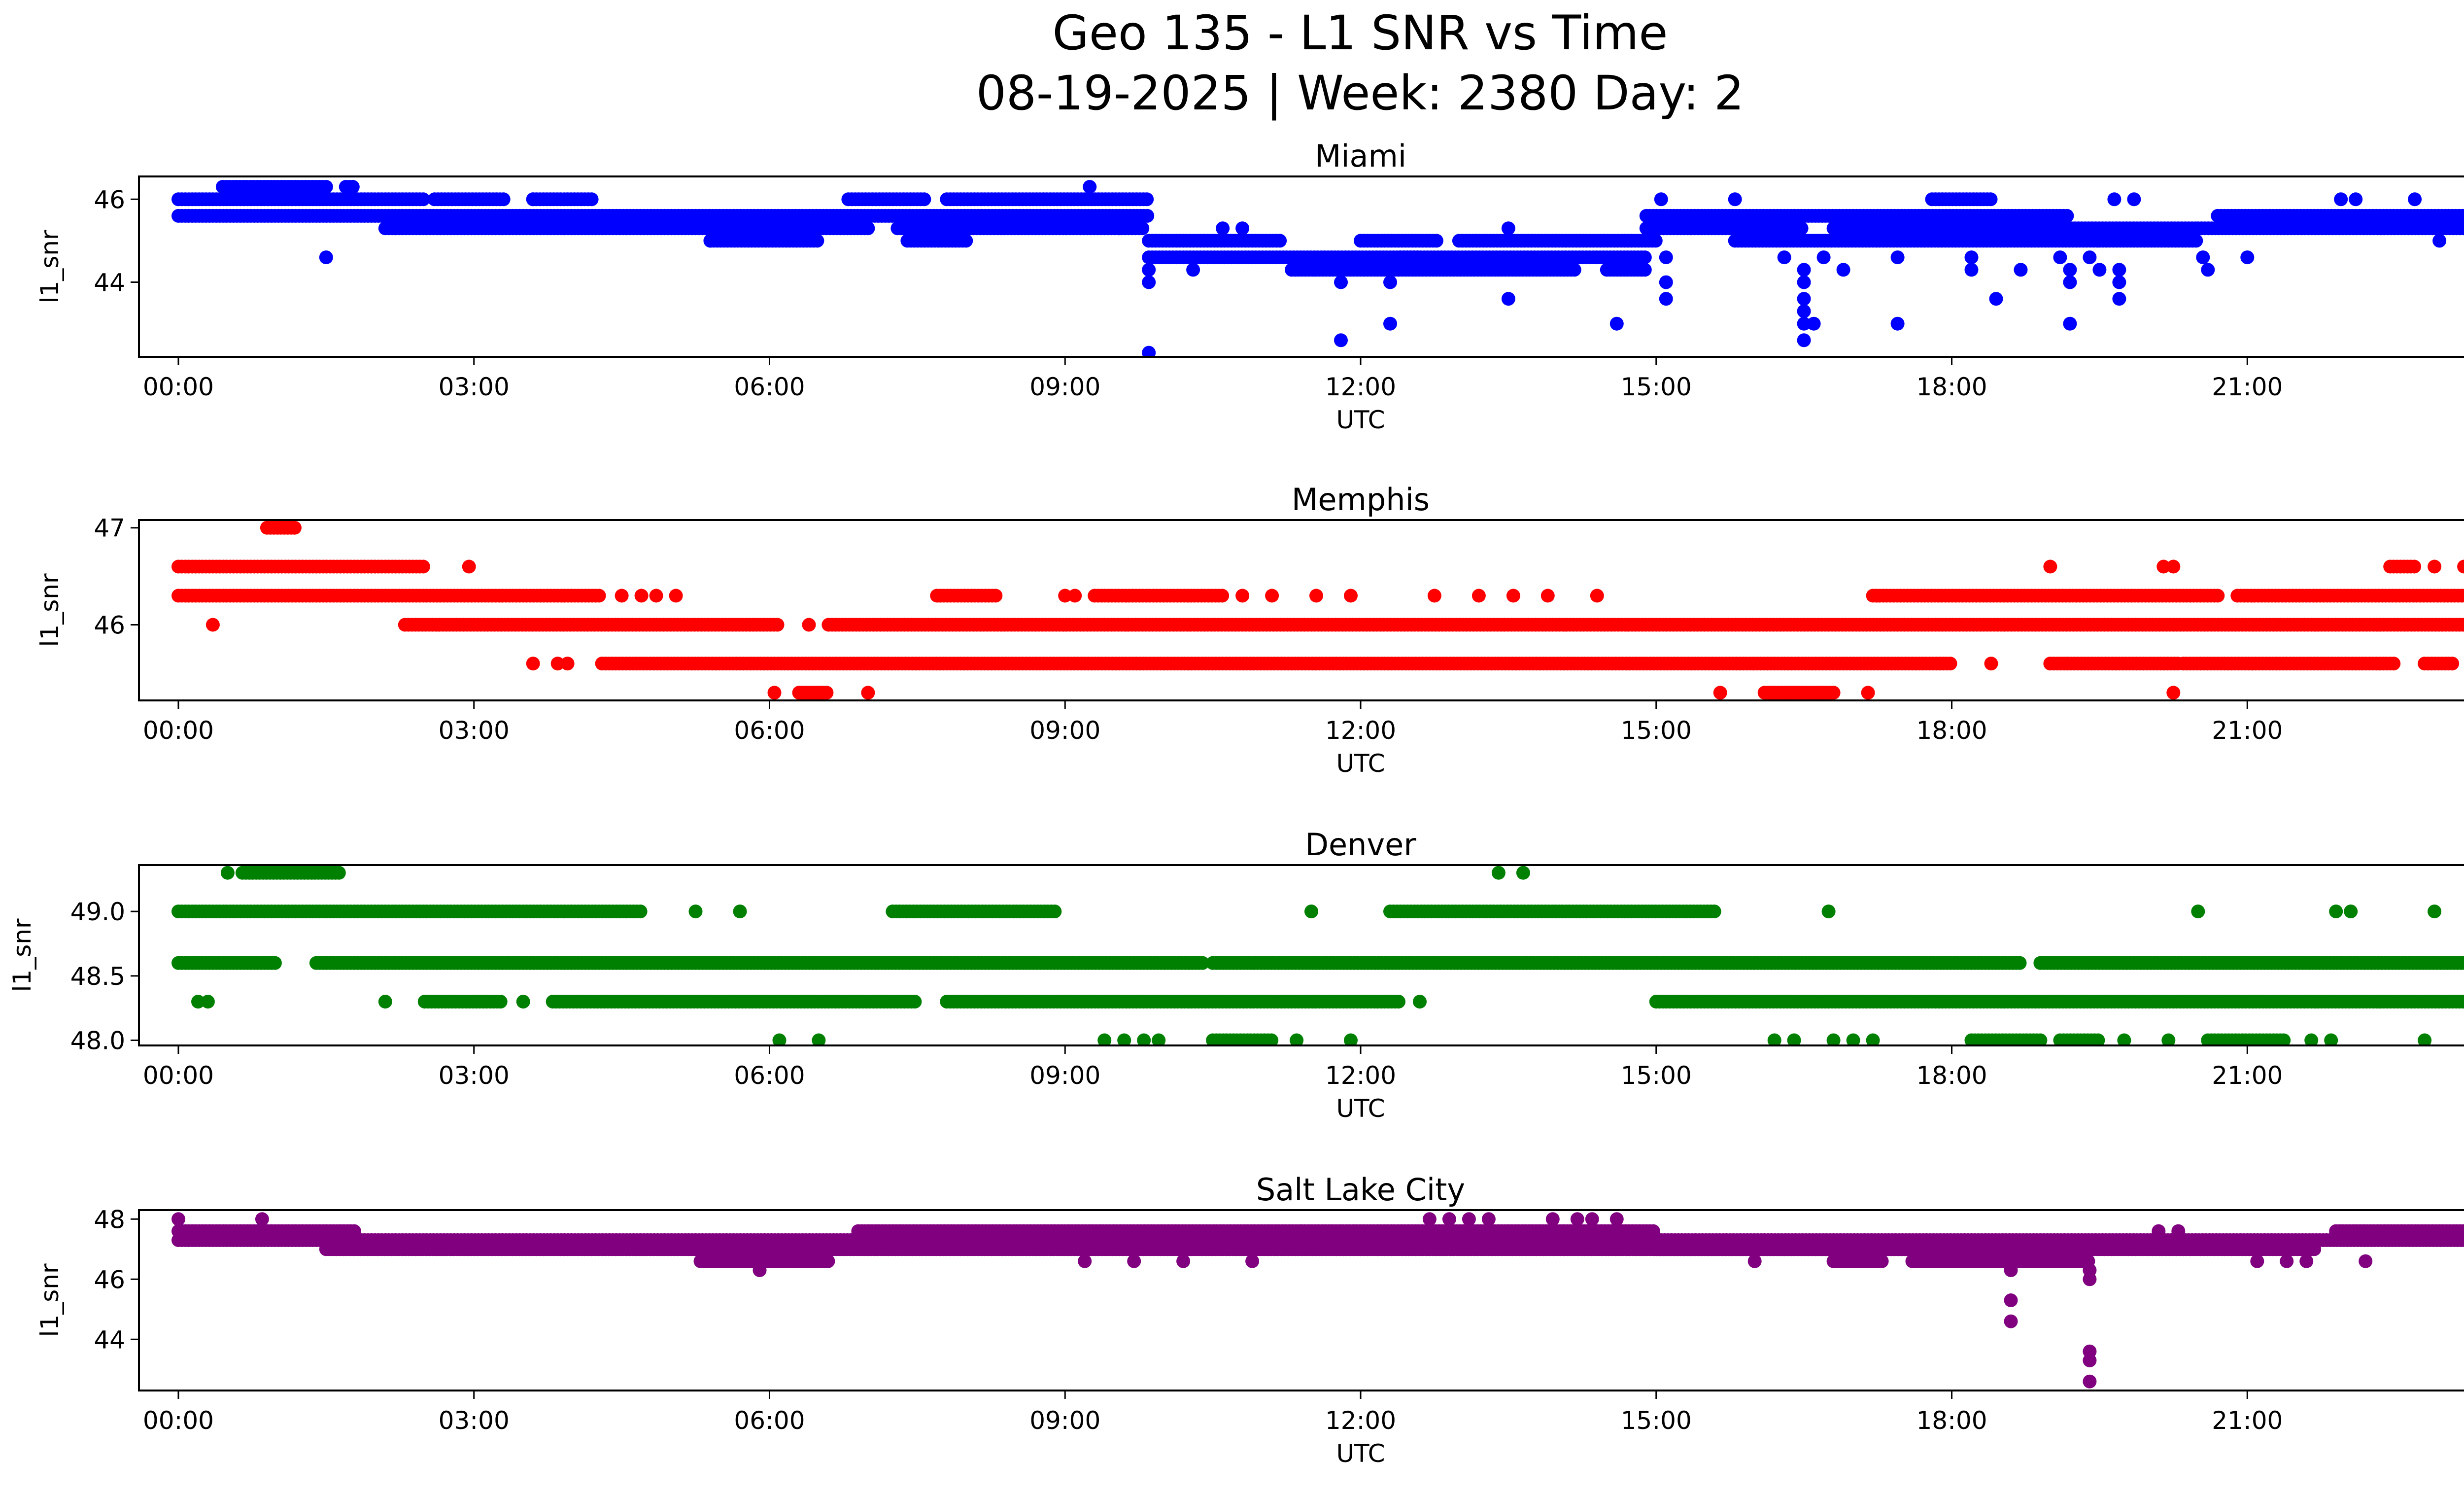  Describe the element at coordinates (1360, 730) in the screenshot. I see `x-tick-label: 12:00` at that location.